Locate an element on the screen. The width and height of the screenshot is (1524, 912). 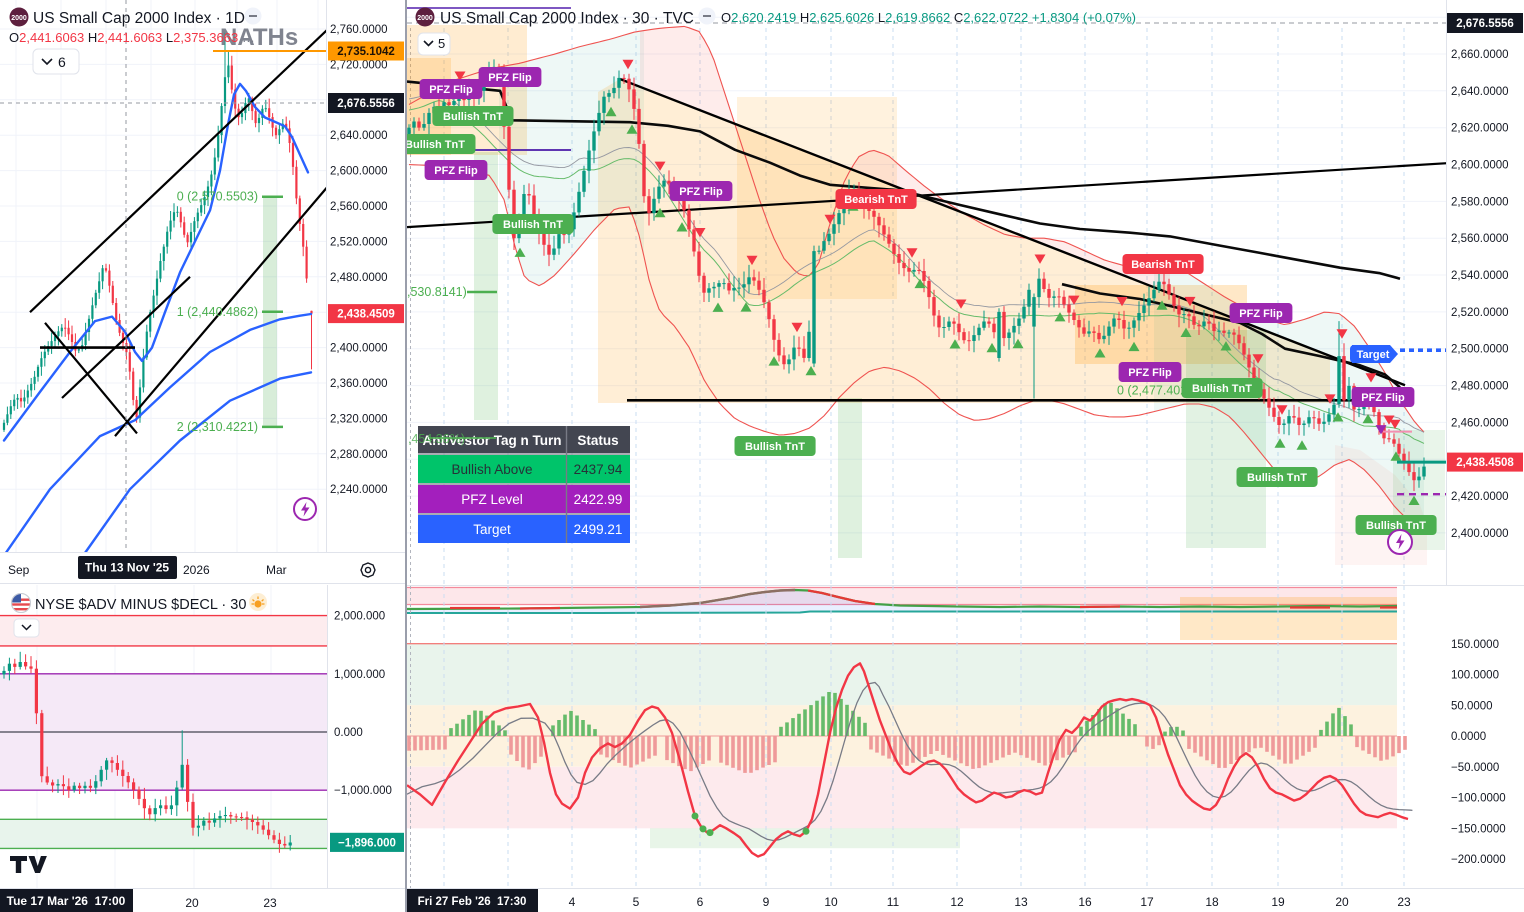
svg-text: 2,320.0000 is located at coordinates (359, 419).